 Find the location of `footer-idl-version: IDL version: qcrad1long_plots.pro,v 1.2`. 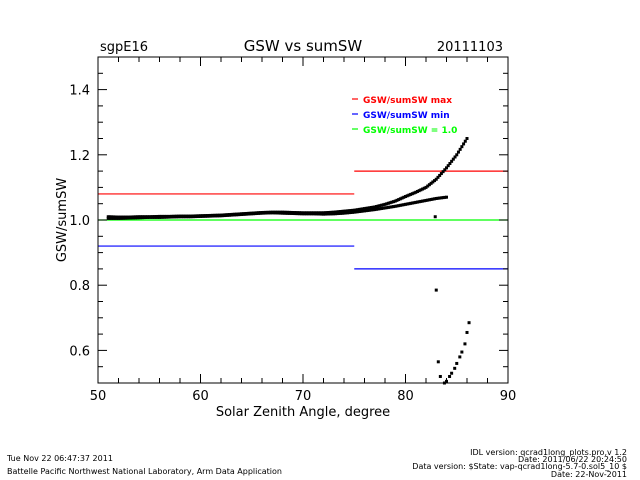

footer-idl-version: IDL version: qcrad1long_plots.pro,v 1.2 is located at coordinates (548, 452).